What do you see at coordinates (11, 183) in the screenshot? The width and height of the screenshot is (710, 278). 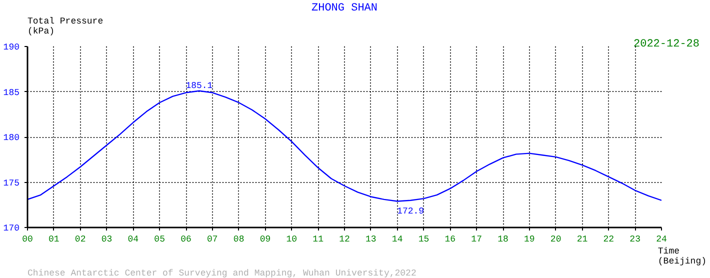 I see `y-tick-label: 175` at bounding box center [11, 183].